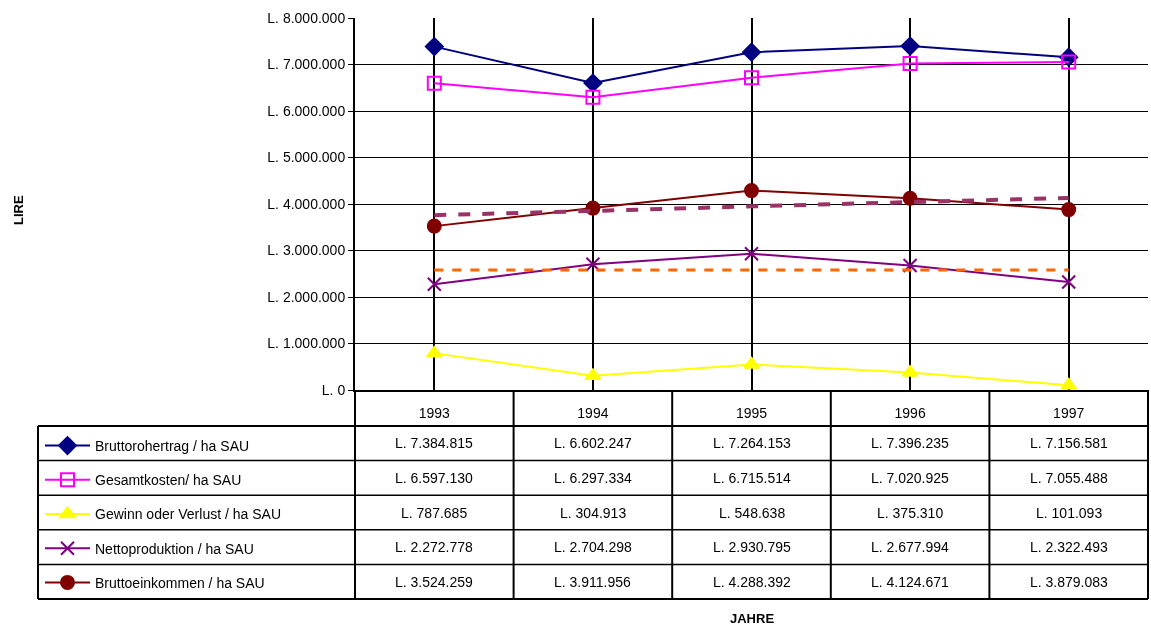  Describe the element at coordinates (174, 548) in the screenshot. I see `legend-label: Nettoproduktion / ha SAU` at that location.